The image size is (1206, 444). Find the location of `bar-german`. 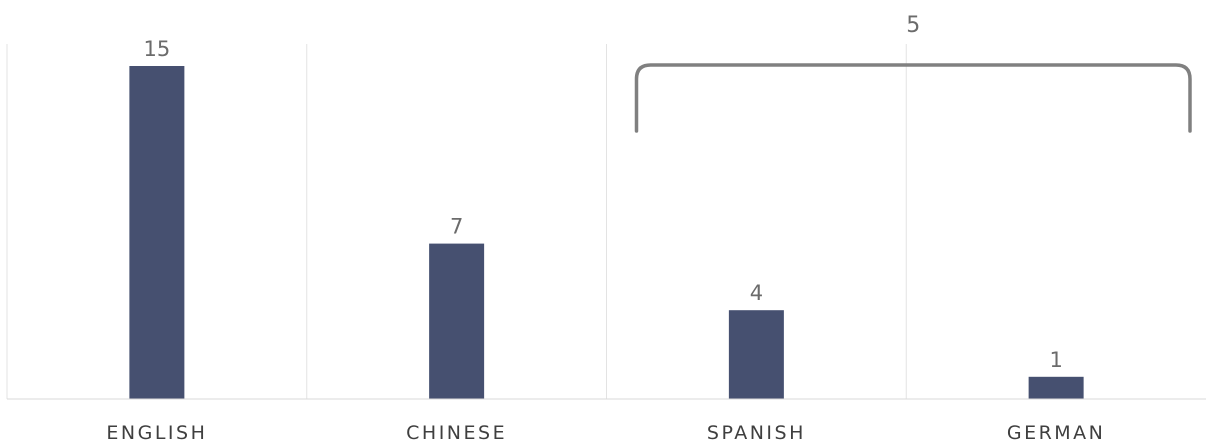

bar-german is located at coordinates (1056, 387).